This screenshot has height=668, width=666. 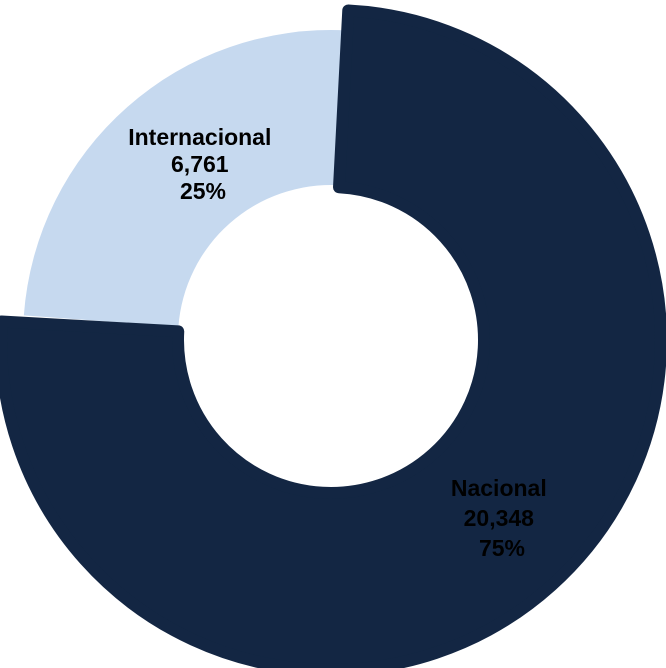 I want to click on label-nacional-value: 20,348, so click(x=499, y=518).